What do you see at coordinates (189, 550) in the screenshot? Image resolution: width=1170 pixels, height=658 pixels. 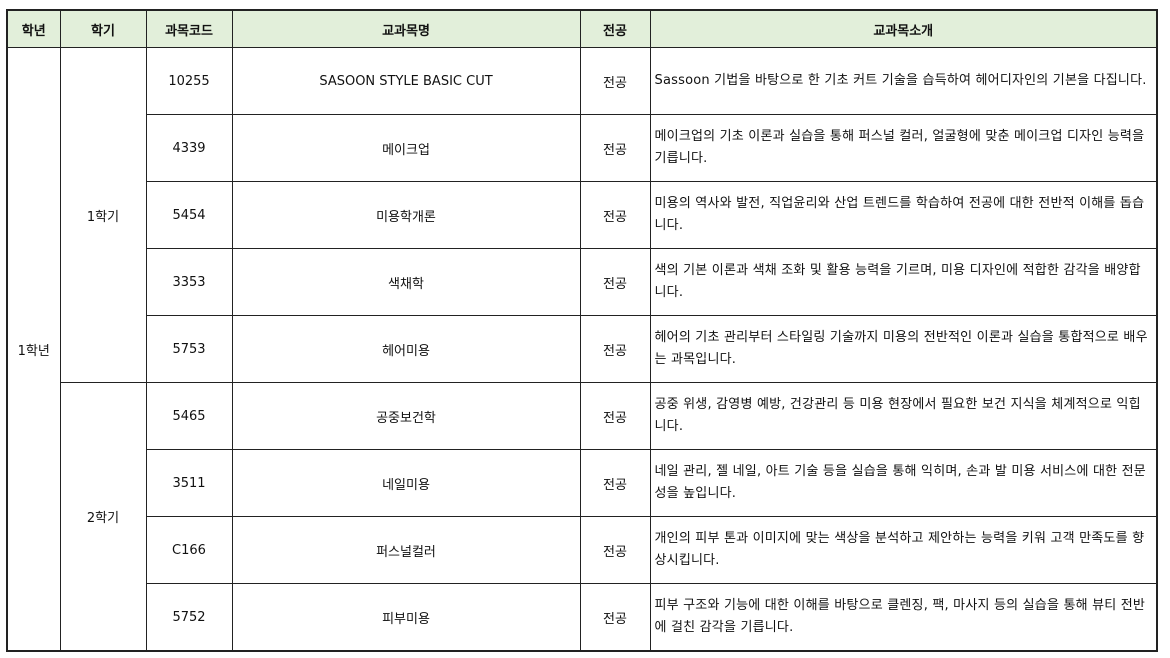 I see `course-code-cell: C166` at bounding box center [189, 550].